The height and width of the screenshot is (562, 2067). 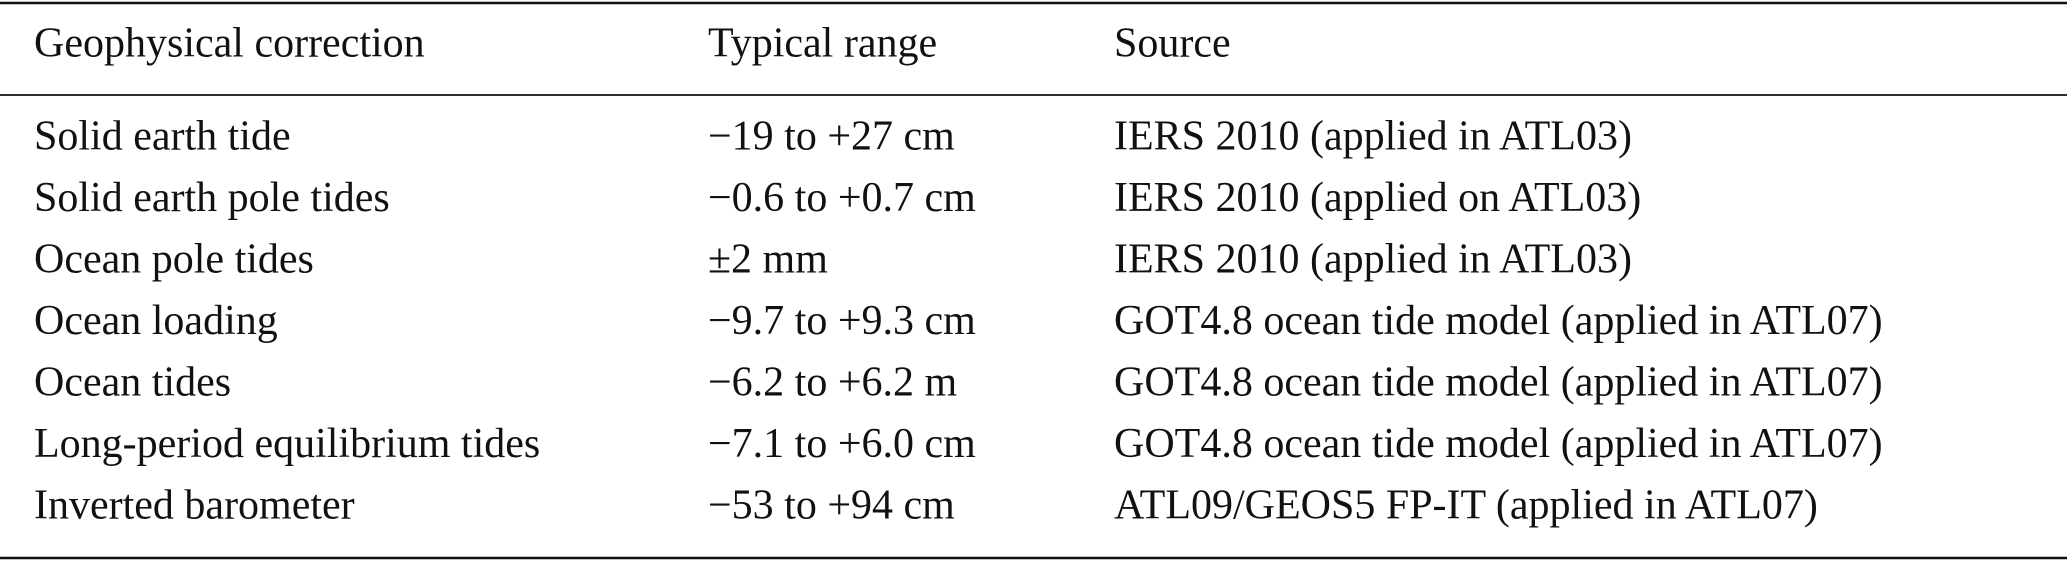 I want to click on table-cell: Solid earth tide, so click(x=162, y=137).